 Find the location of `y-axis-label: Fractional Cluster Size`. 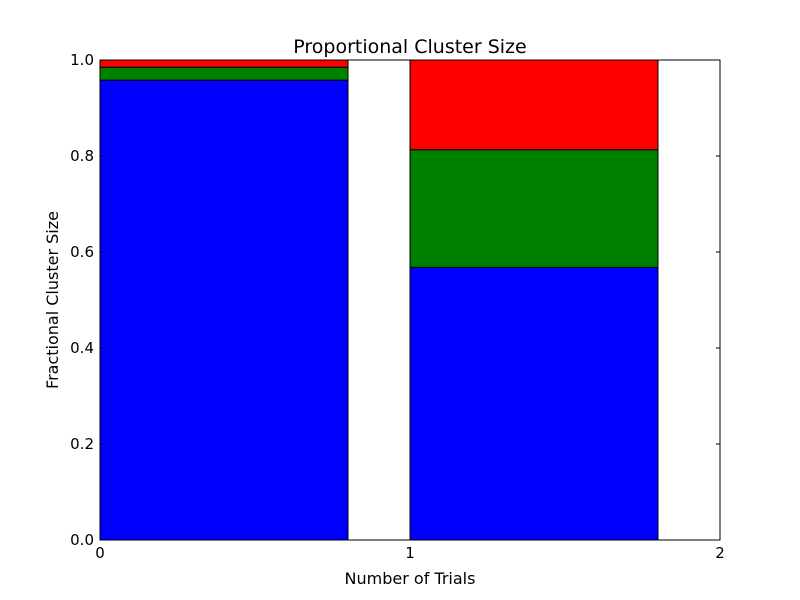

y-axis-label: Fractional Cluster Size is located at coordinates (52, 300).